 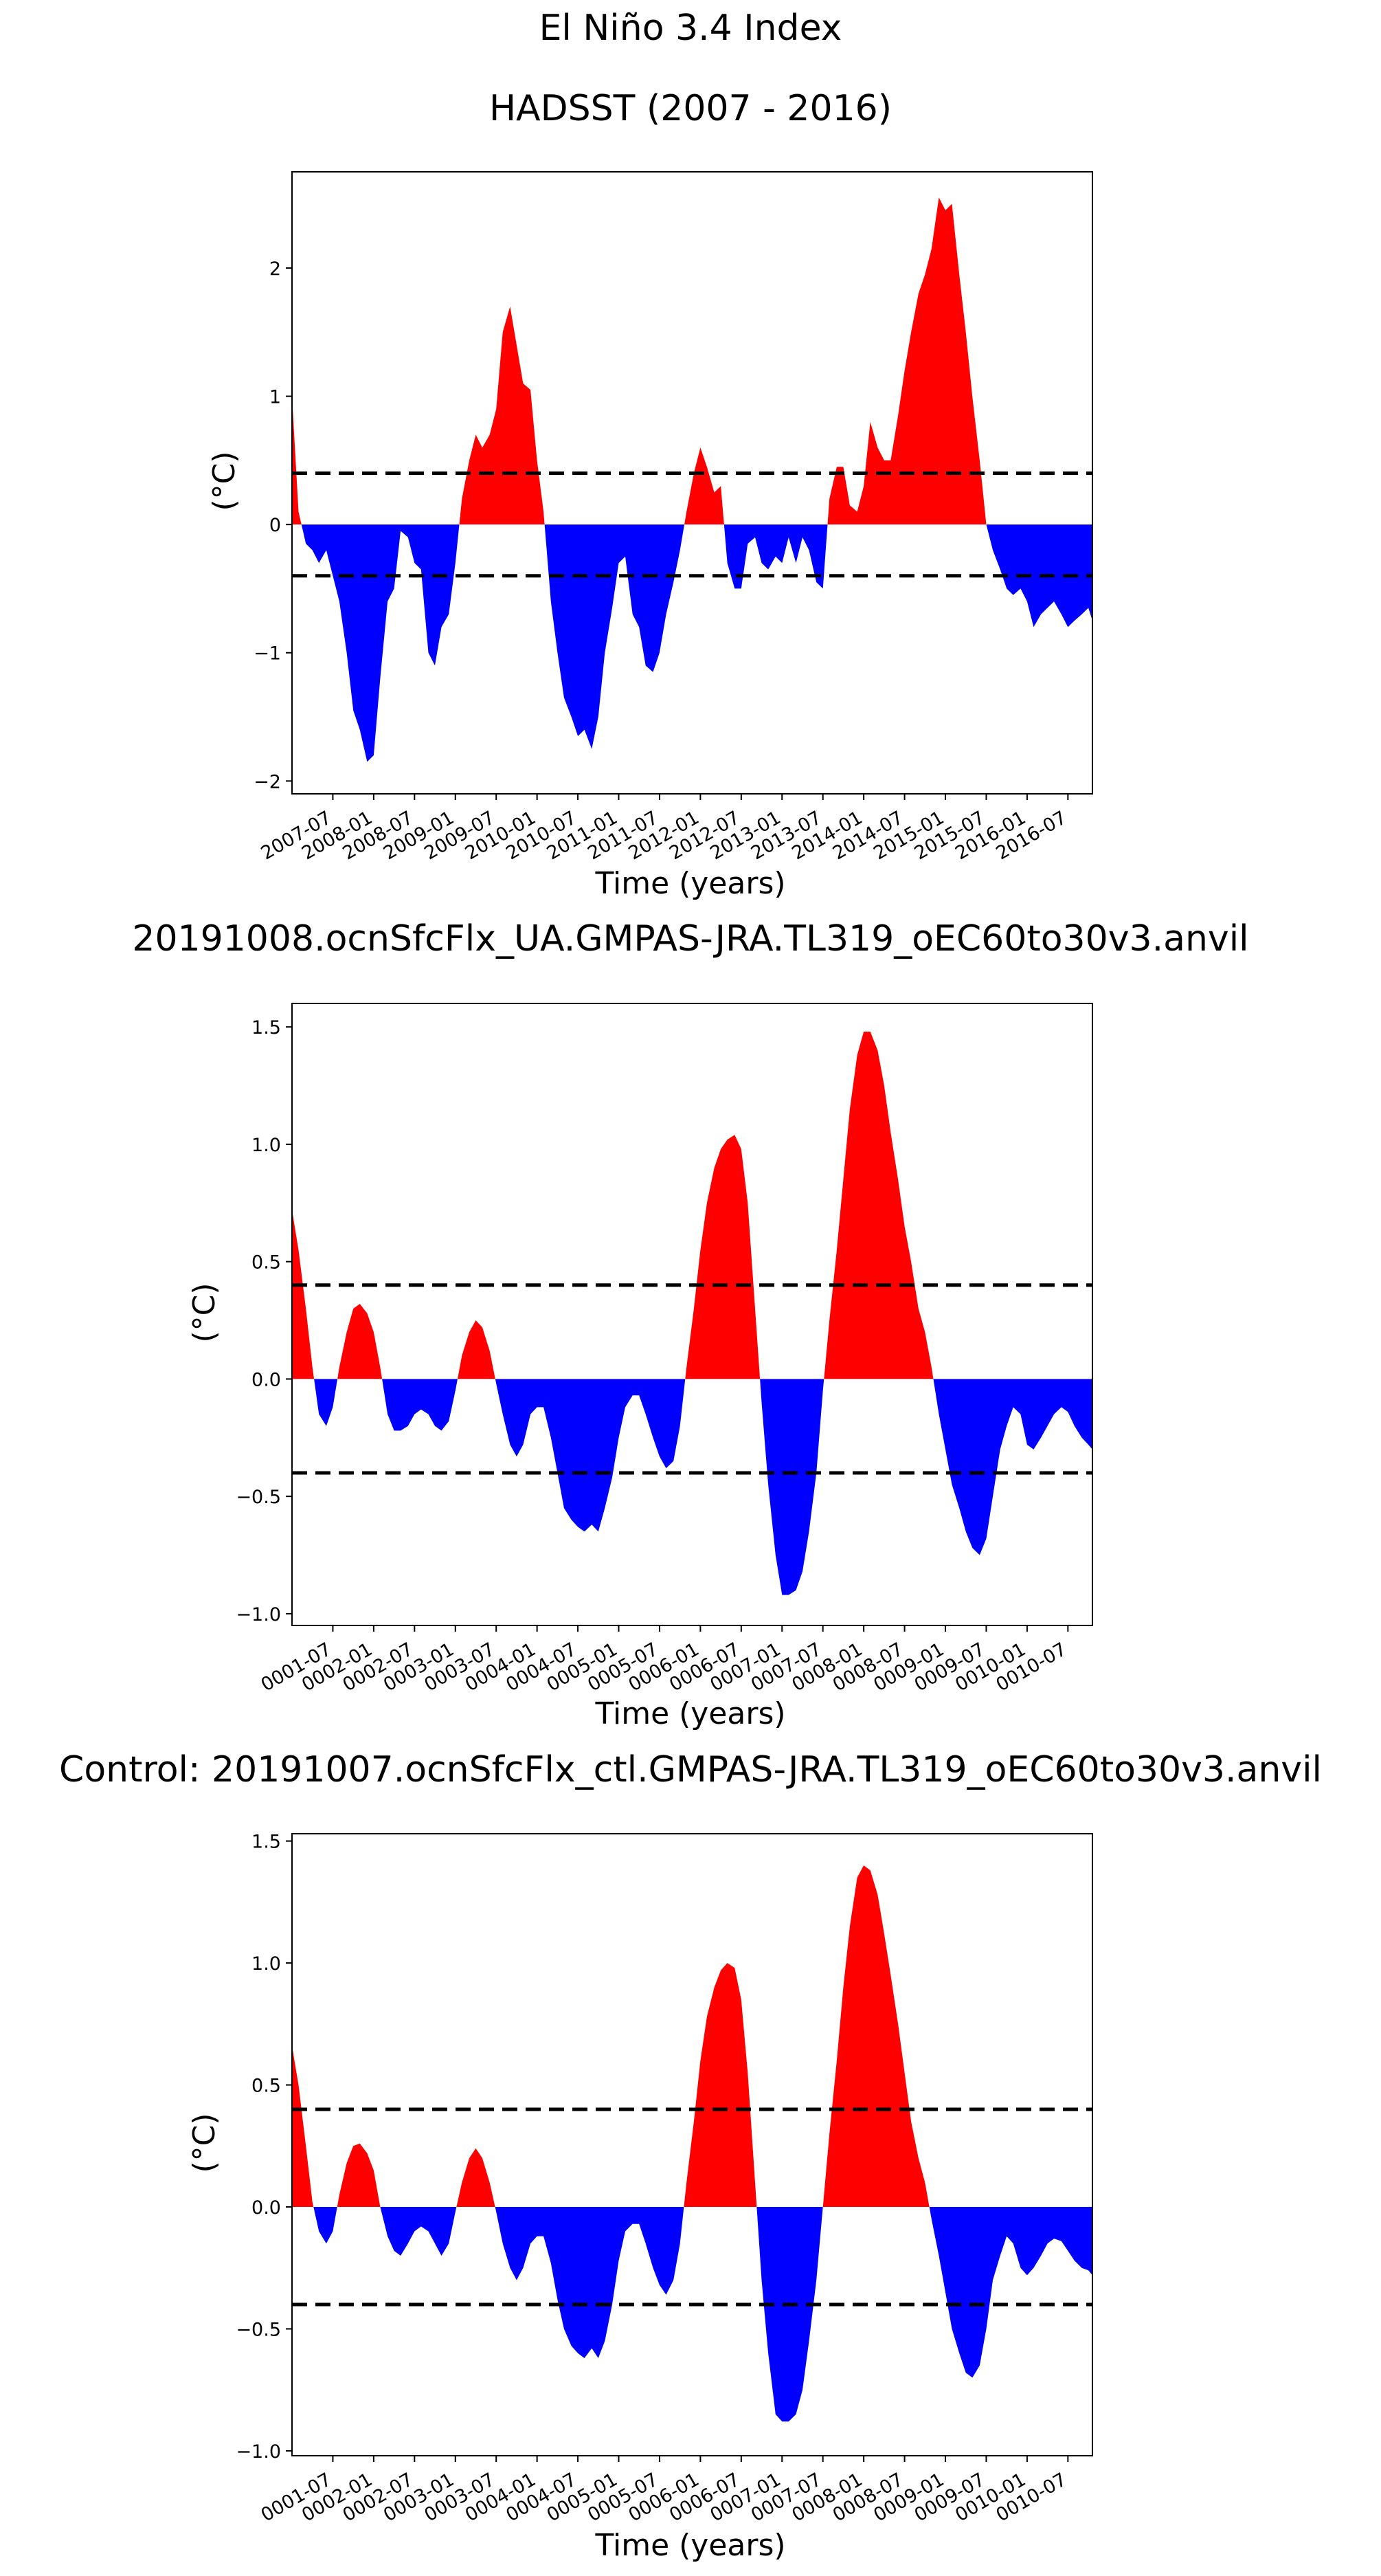 What do you see at coordinates (275, 525) in the screenshot?
I see `y-tick-label: 0` at bounding box center [275, 525].